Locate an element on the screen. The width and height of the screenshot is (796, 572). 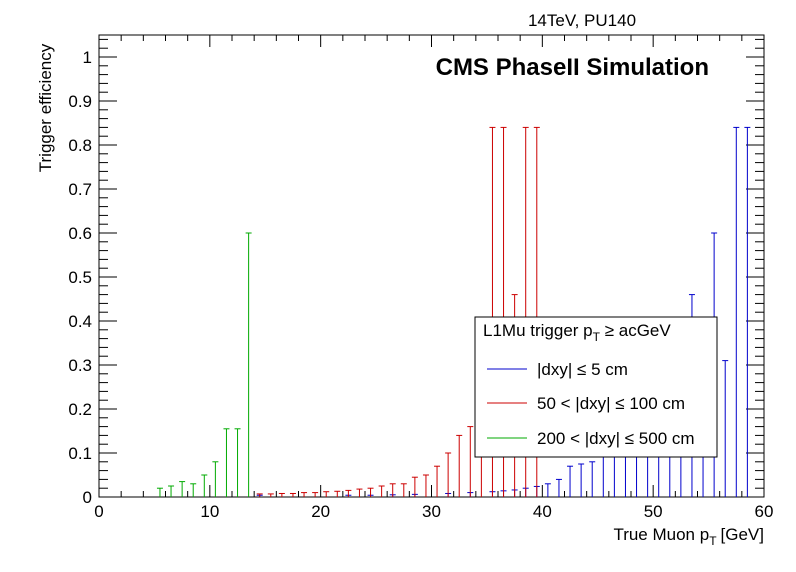
x-tick-label: 40 is located at coordinates (542, 511).